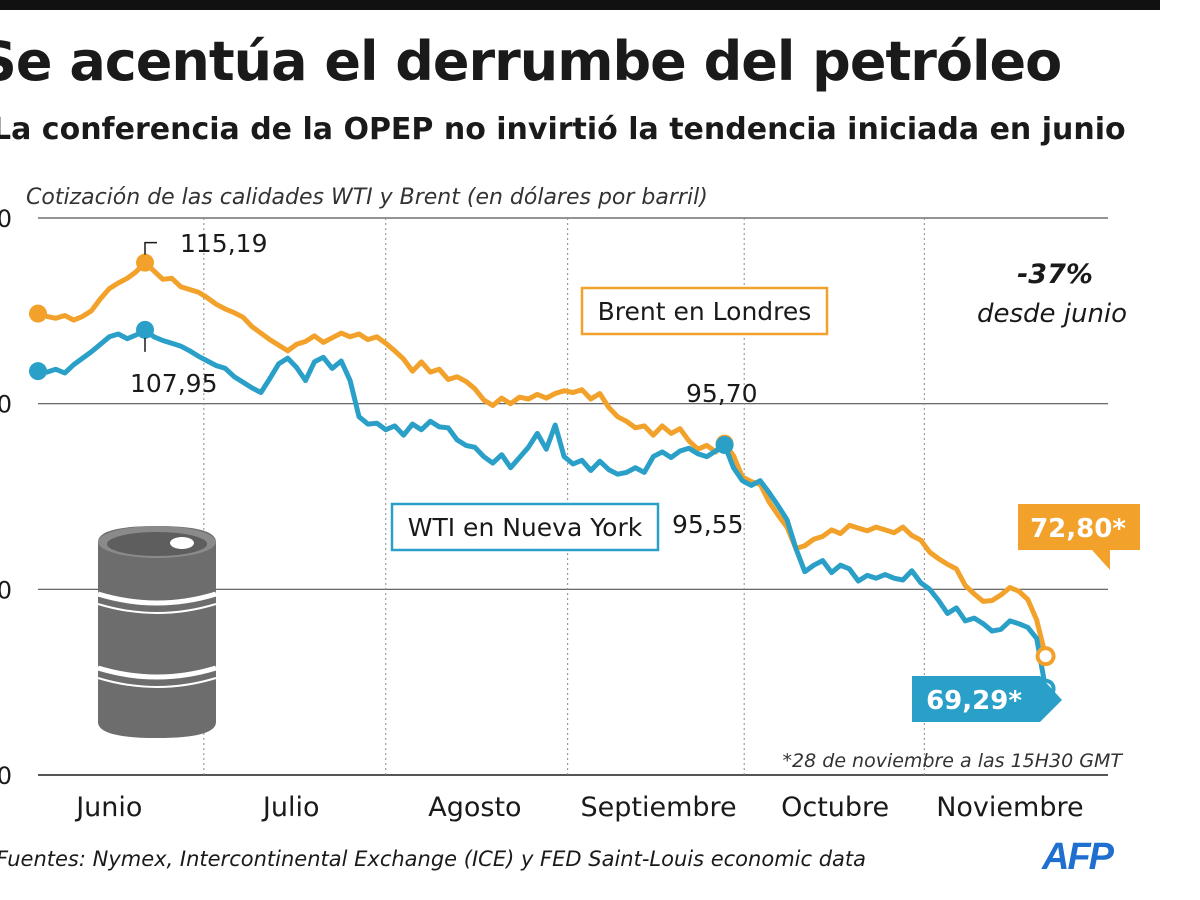 Image resolution: width=1200 pixels, height=900 pixels. I want to click on oil-barrel-icon, so click(157, 632).